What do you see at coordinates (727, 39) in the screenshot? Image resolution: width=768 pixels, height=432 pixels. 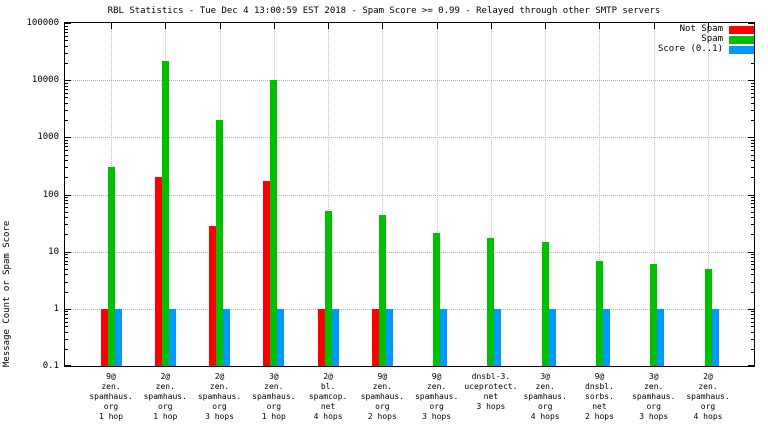 I see `legend-item: Spam` at bounding box center [727, 39].